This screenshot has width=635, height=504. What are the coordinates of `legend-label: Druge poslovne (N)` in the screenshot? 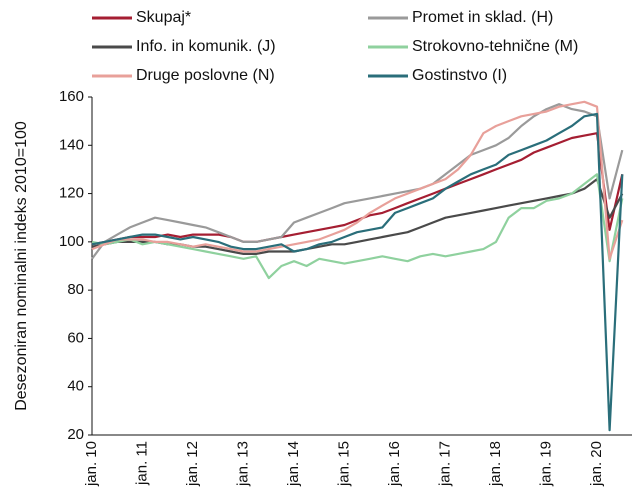 It's located at (205, 75).